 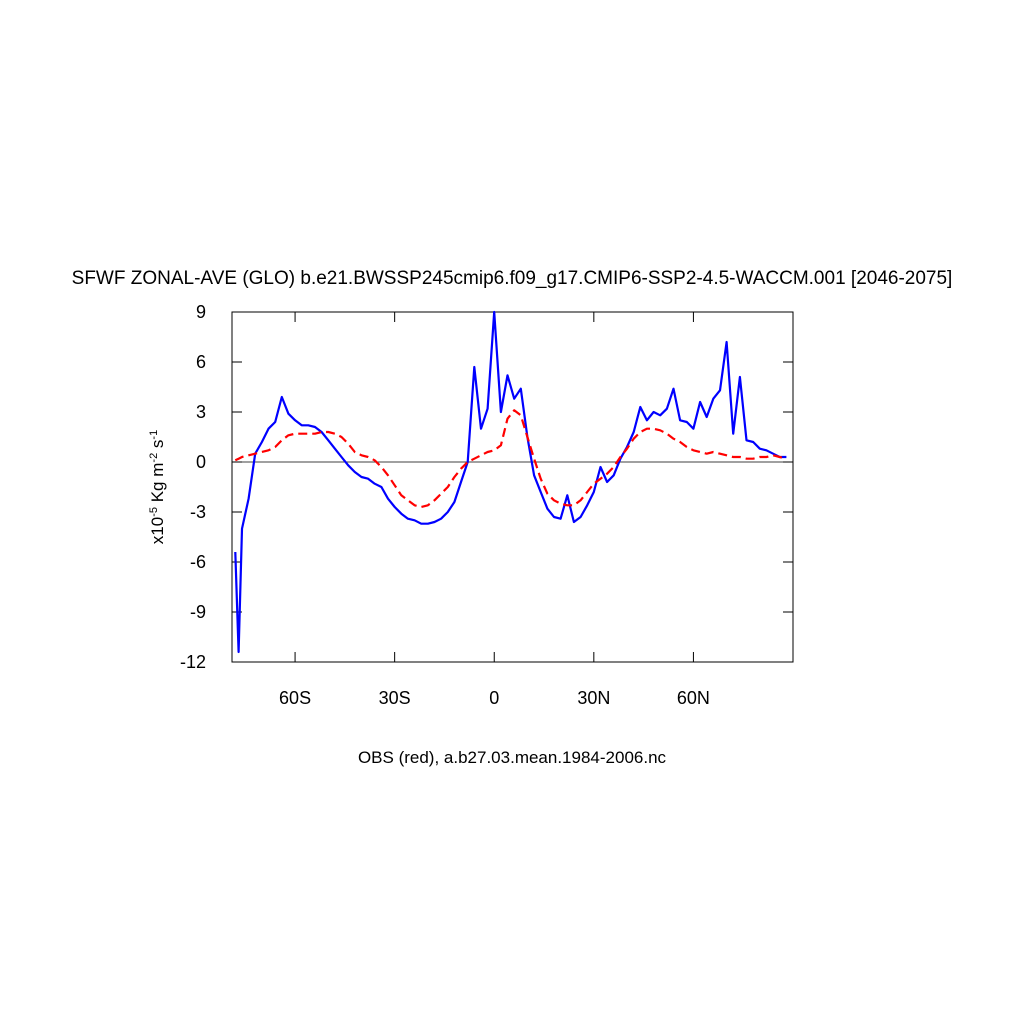 What do you see at coordinates (510, 459) in the screenshot?
I see `series-line` at bounding box center [510, 459].